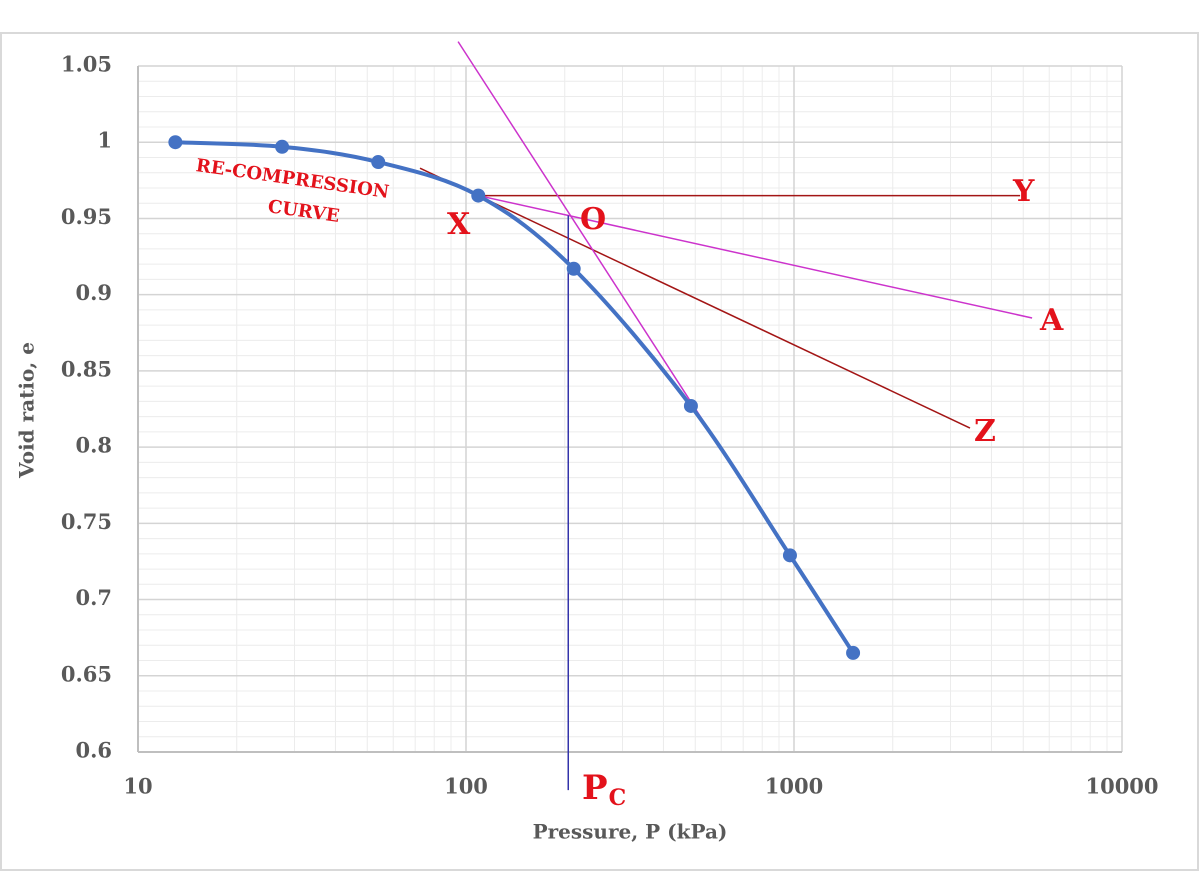  I want to click on annotation: P, so click(595, 788).